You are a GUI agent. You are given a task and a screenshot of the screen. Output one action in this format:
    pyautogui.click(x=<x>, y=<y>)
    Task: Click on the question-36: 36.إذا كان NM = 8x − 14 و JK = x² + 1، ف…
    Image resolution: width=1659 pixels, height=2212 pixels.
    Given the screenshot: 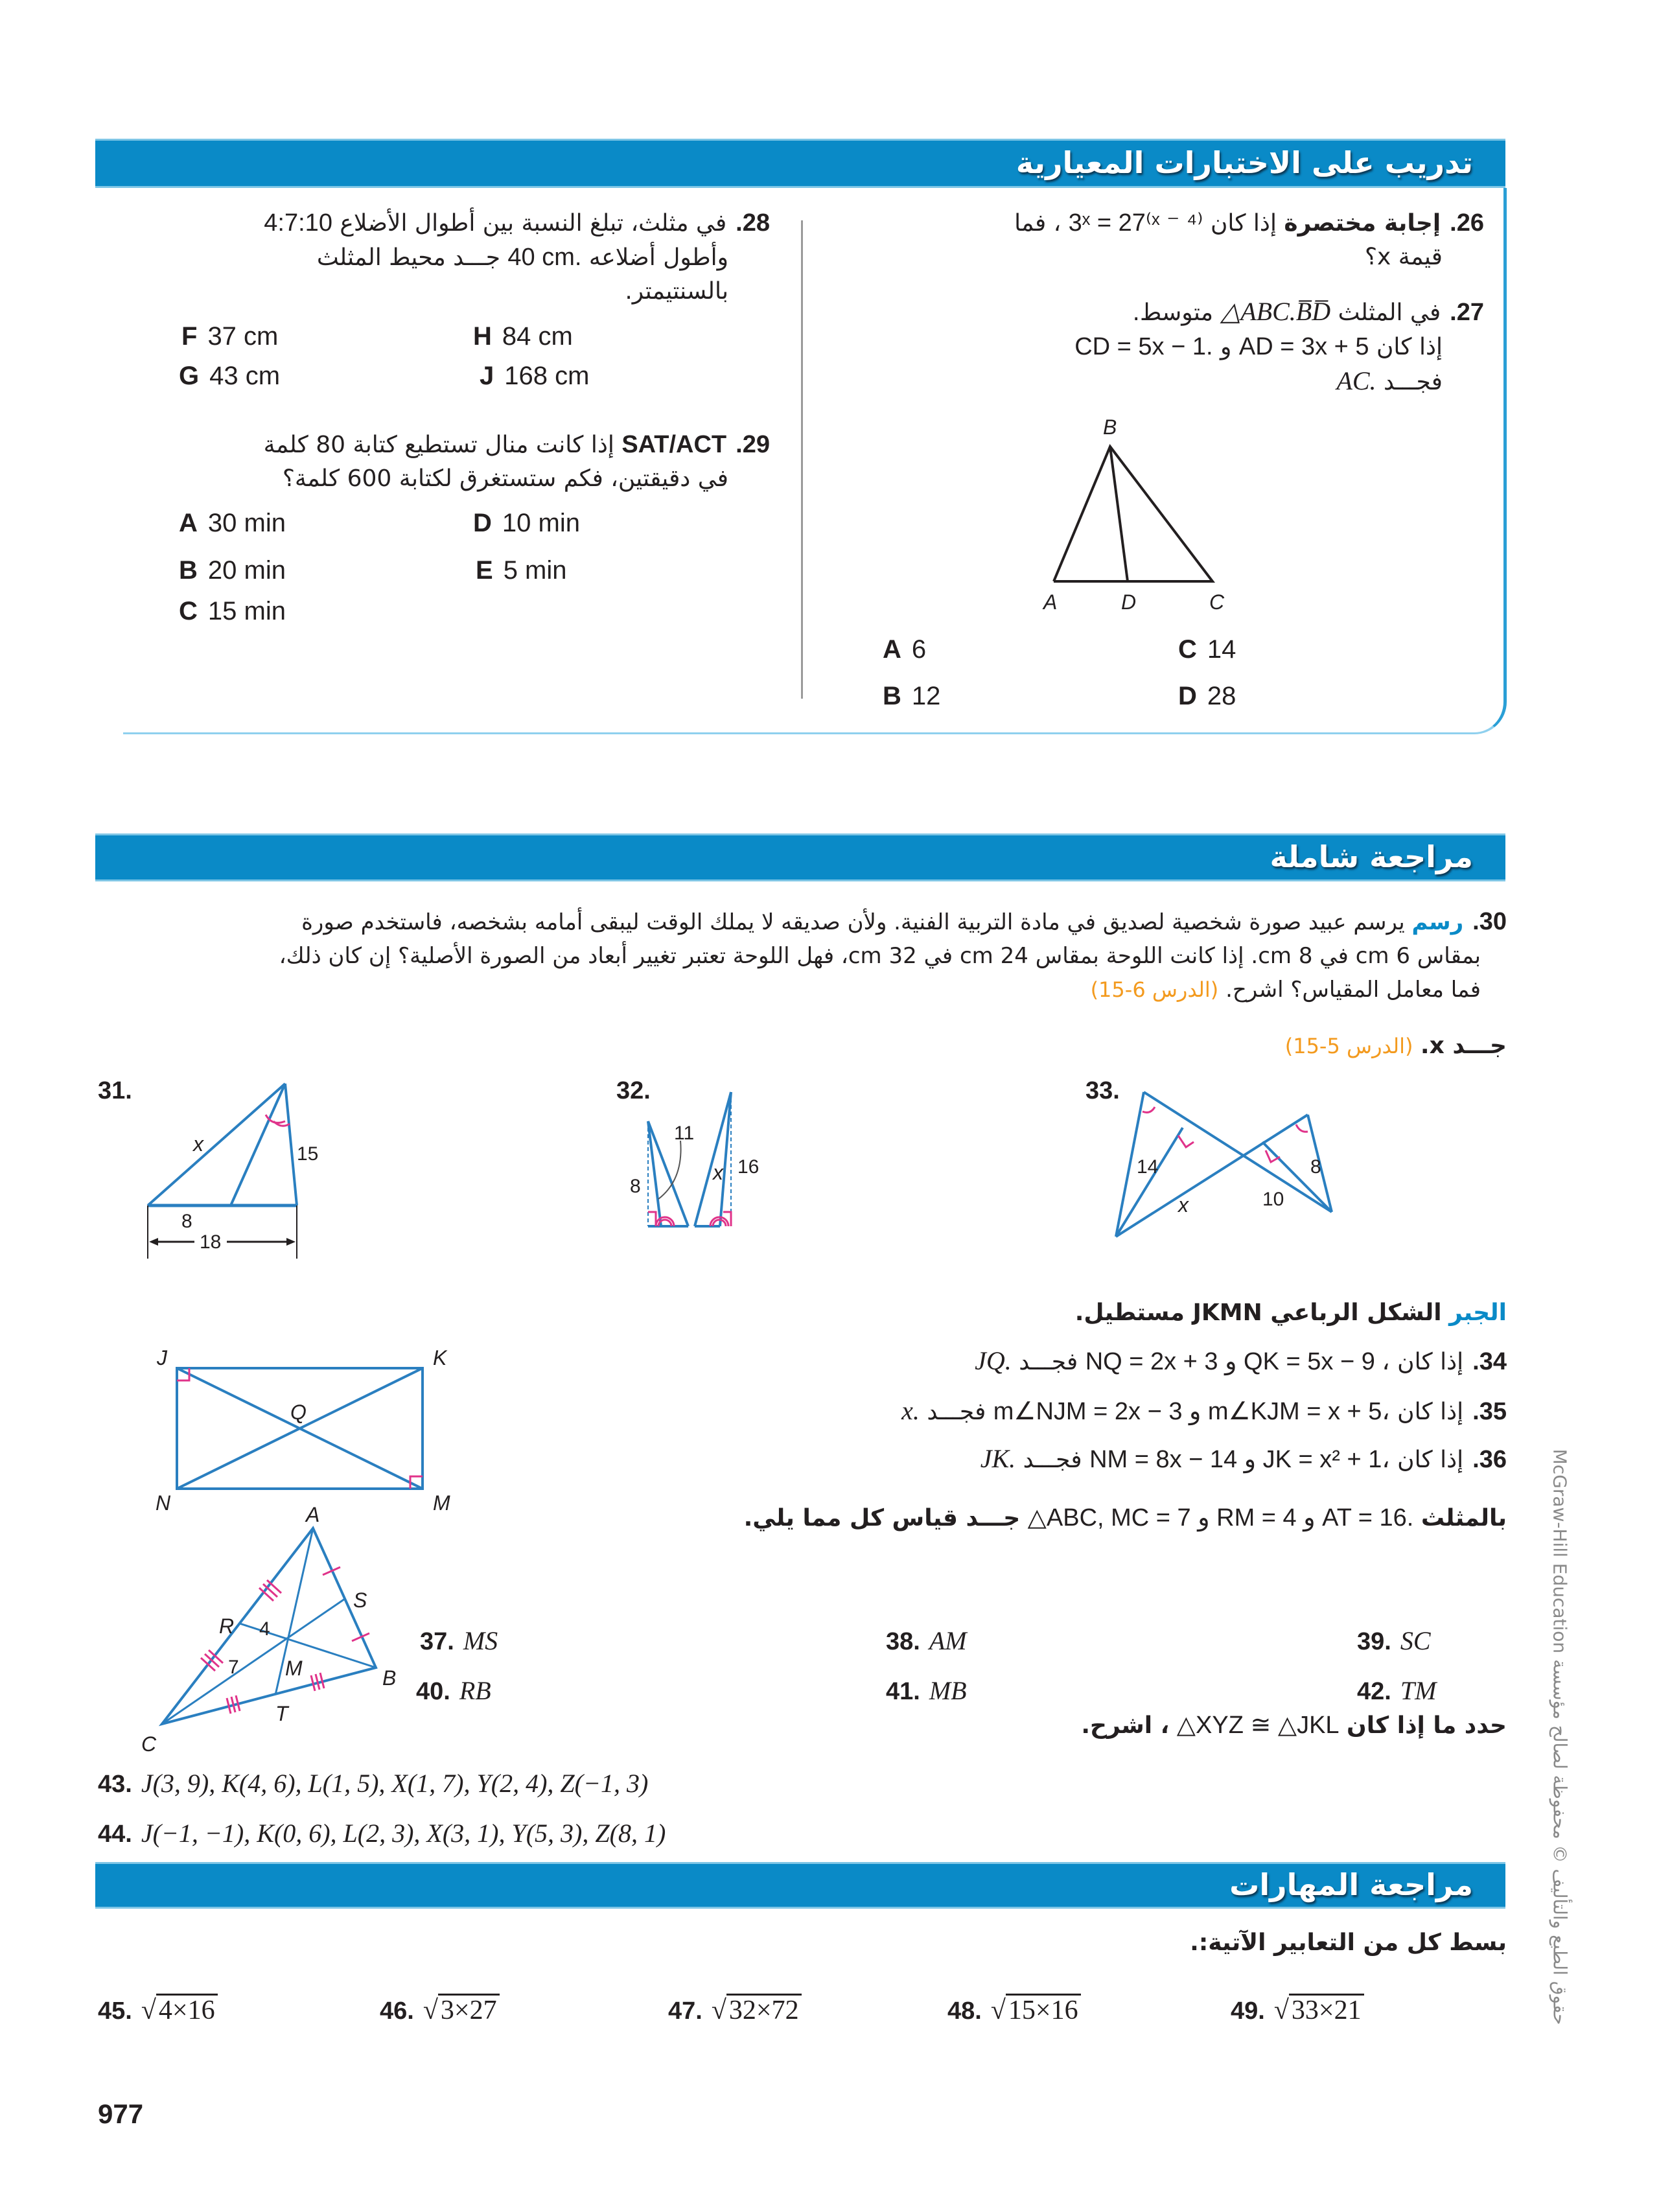 What is the action you would take?
    pyautogui.click(x=1243, y=1458)
    